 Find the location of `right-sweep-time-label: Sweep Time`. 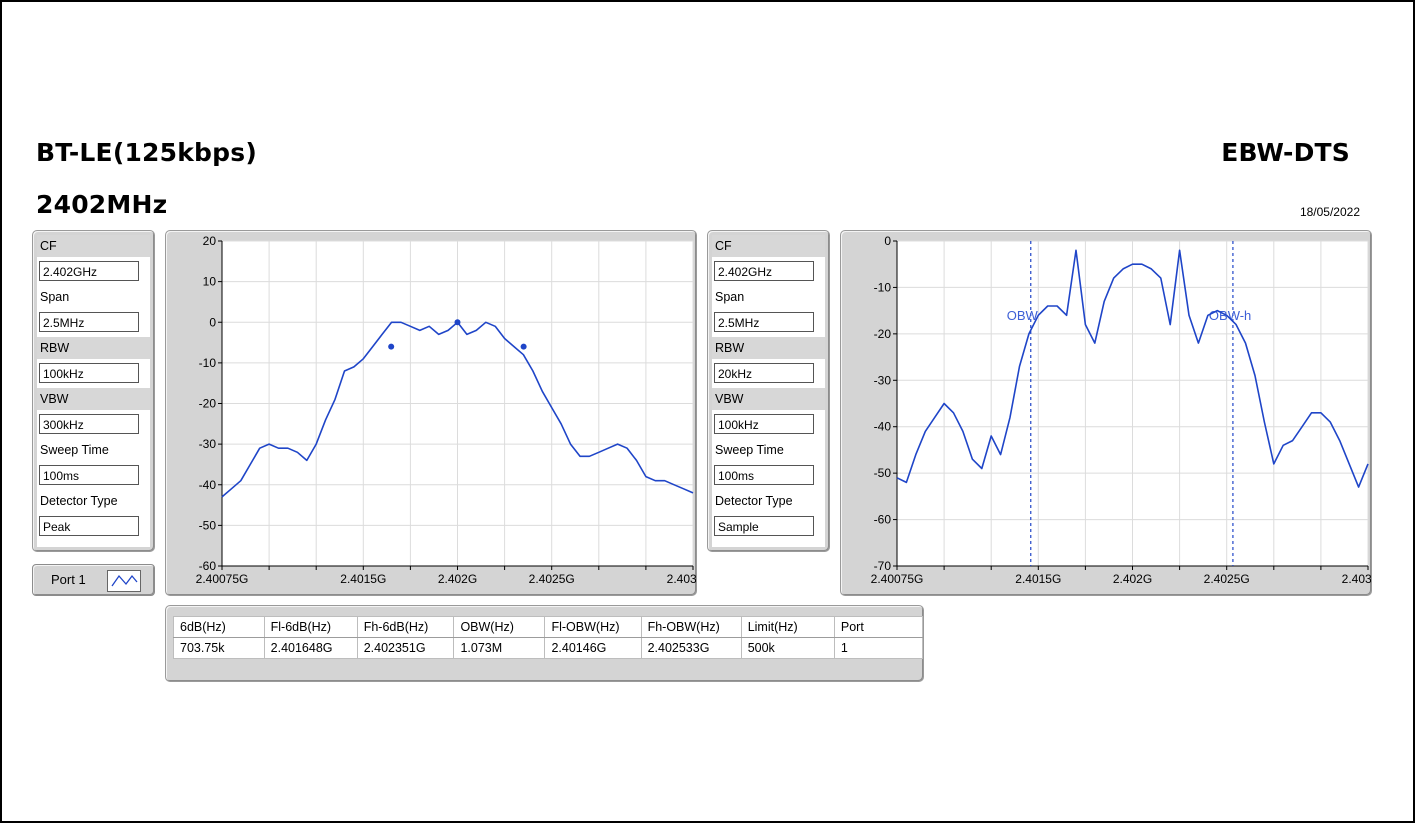

right-sweep-time-label: Sweep Time is located at coordinates (749, 450).